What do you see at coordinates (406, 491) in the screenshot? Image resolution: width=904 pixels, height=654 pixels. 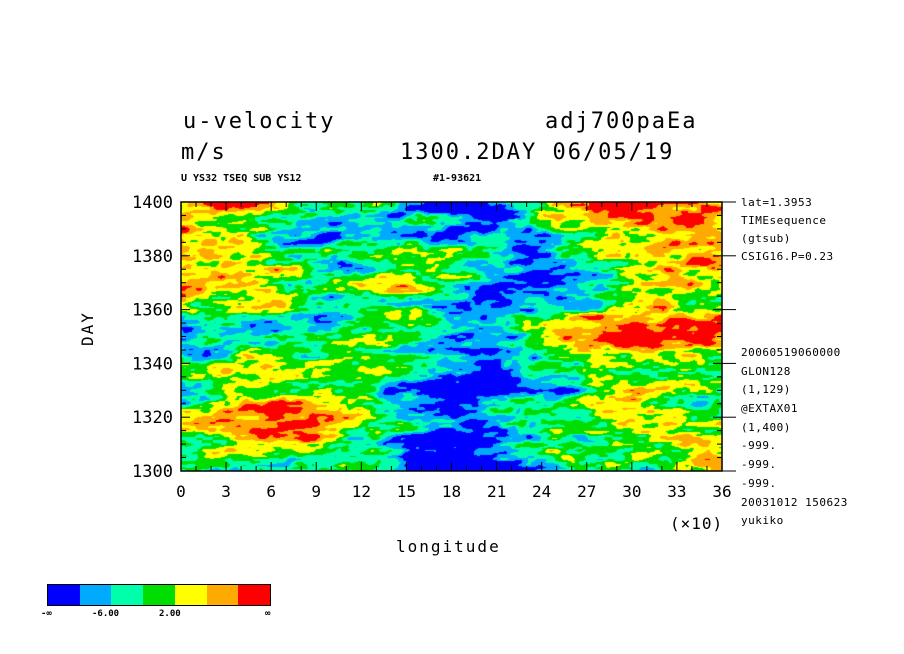 I see `x-tick-label: 15` at bounding box center [406, 491].